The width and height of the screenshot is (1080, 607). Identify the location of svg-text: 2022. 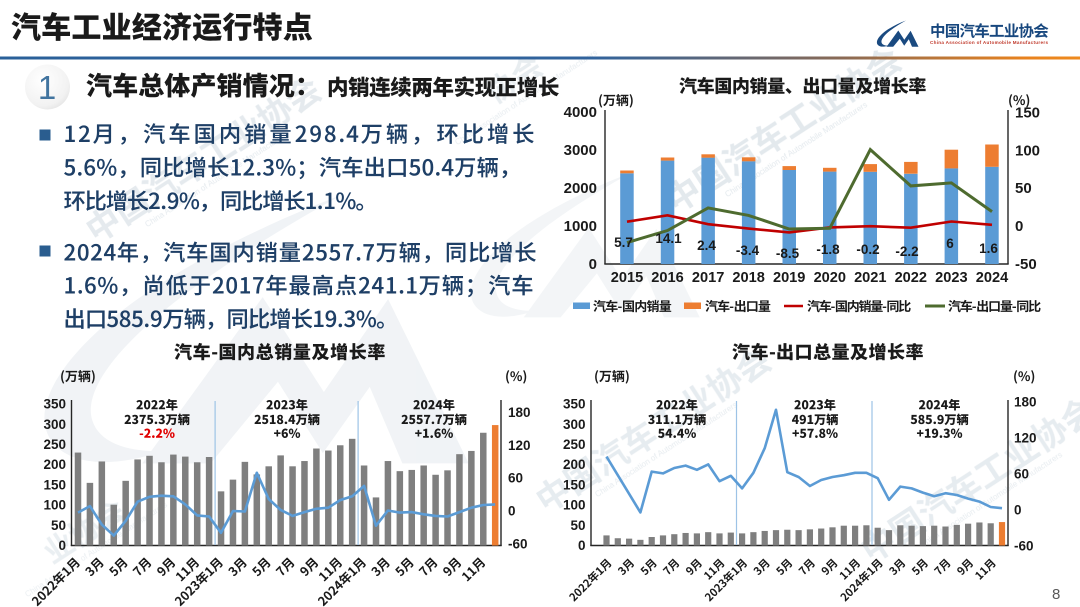
(911, 278).